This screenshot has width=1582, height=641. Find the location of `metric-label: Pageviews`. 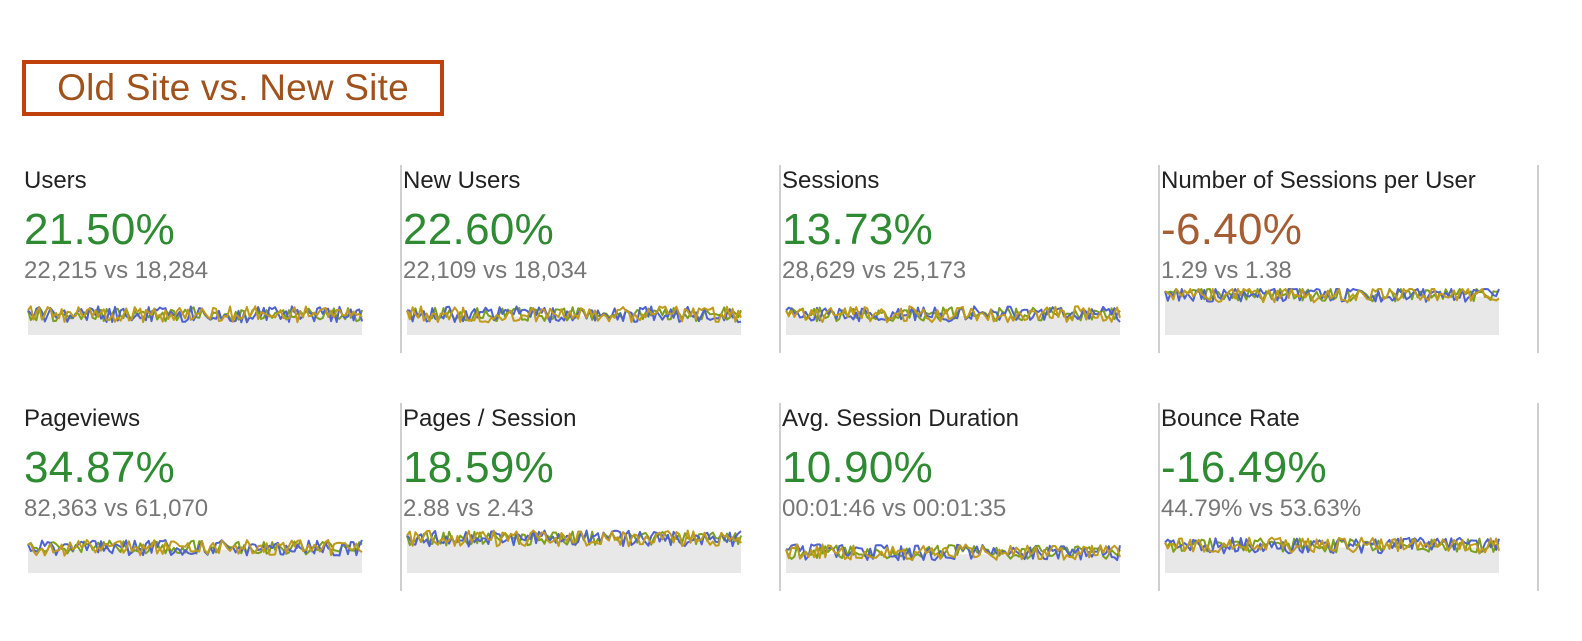

metric-label: Pageviews is located at coordinates (82, 418).